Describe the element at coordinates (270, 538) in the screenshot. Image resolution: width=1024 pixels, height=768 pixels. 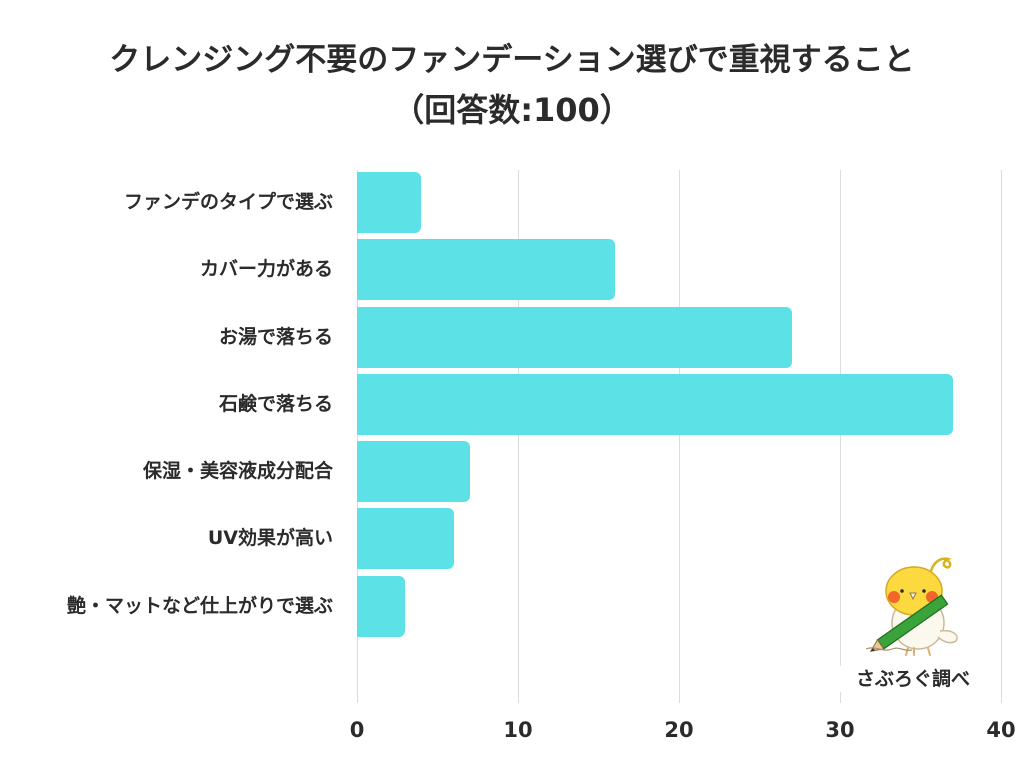
I see `category-label: UV効果が高い` at that location.